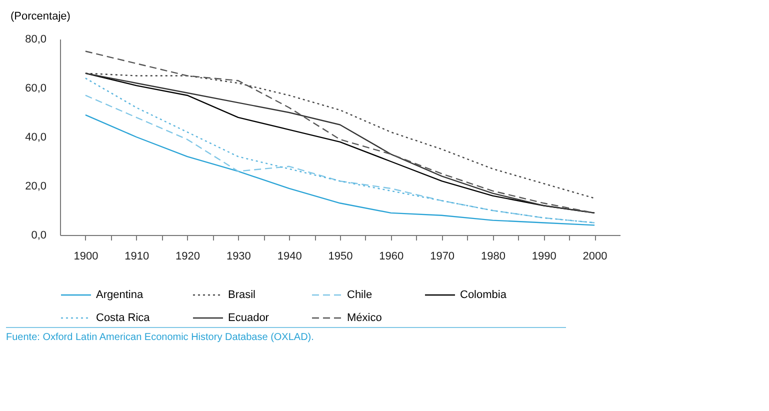 The height and width of the screenshot is (411, 769). Describe the element at coordinates (35, 186) in the screenshot. I see `y-tick-label: 20,0` at that location.